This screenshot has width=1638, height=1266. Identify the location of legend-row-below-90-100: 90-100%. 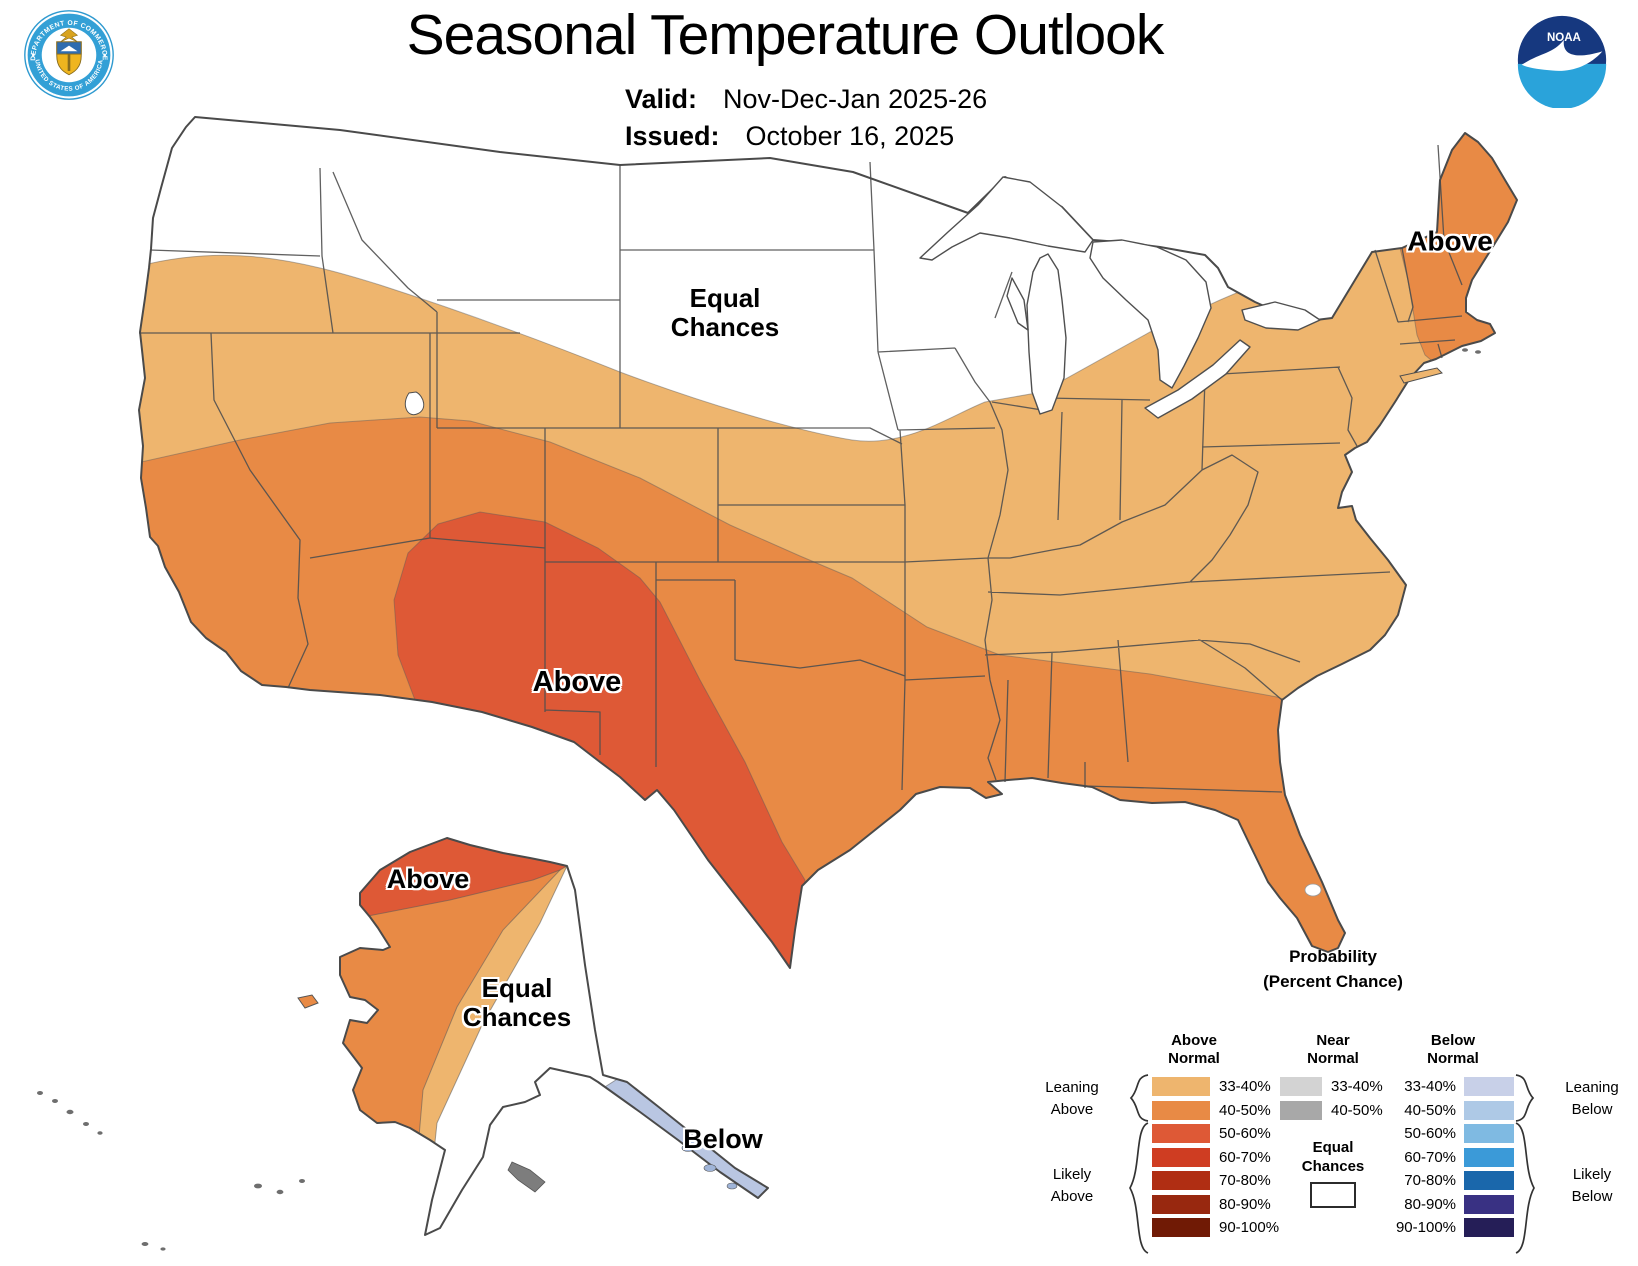
(1447, 1227).